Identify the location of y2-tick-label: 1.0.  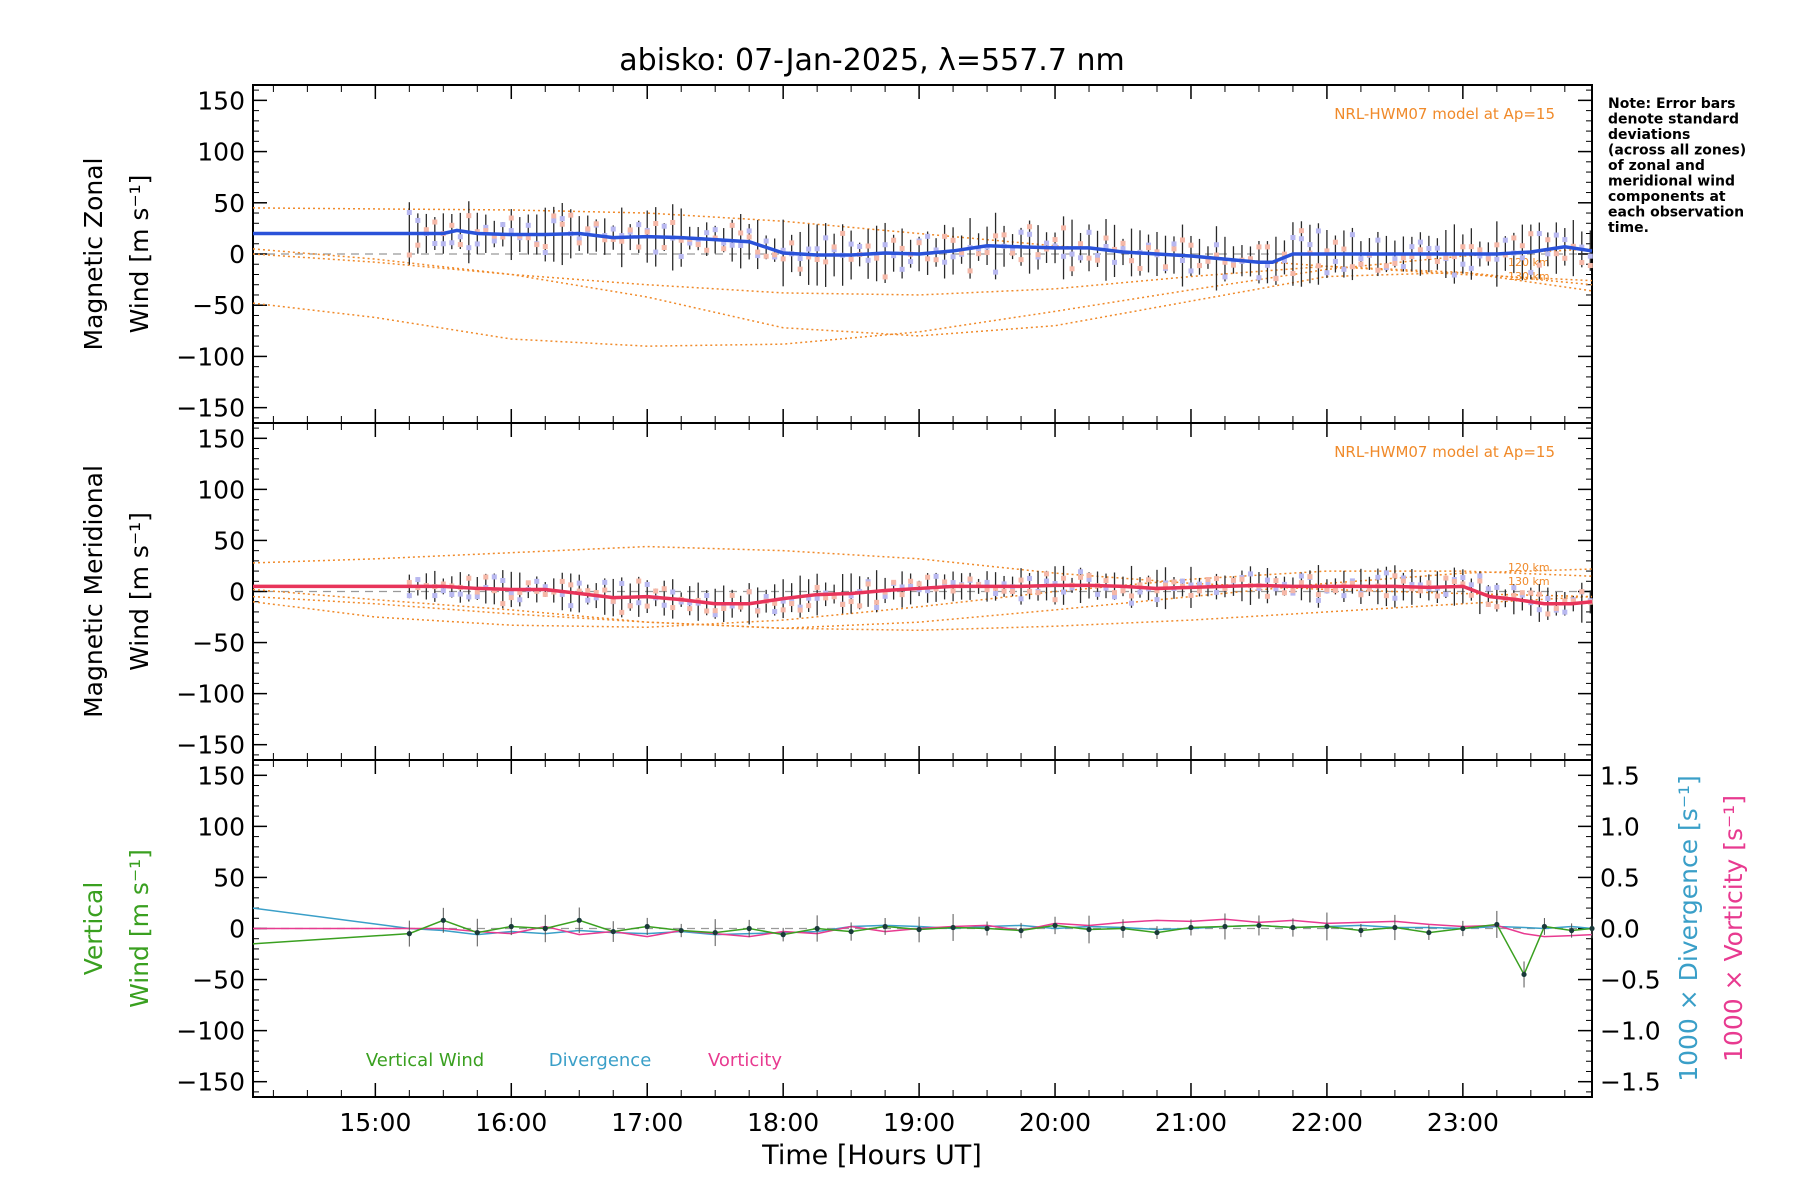
(1620, 826).